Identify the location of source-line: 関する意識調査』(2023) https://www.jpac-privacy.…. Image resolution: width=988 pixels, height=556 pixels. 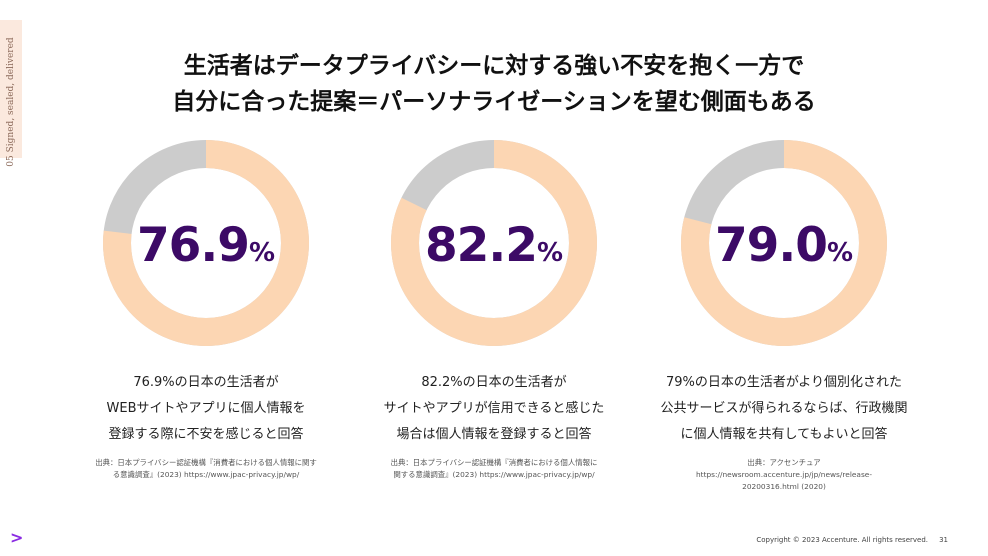
(494, 474).